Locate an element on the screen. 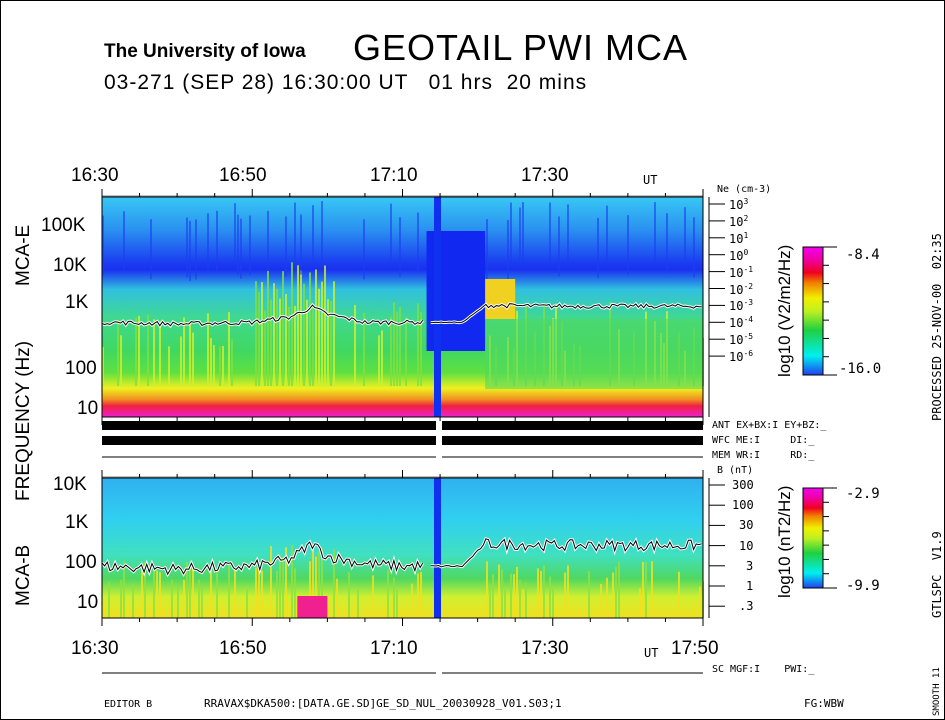  status-bar is located at coordinates (572, 440).